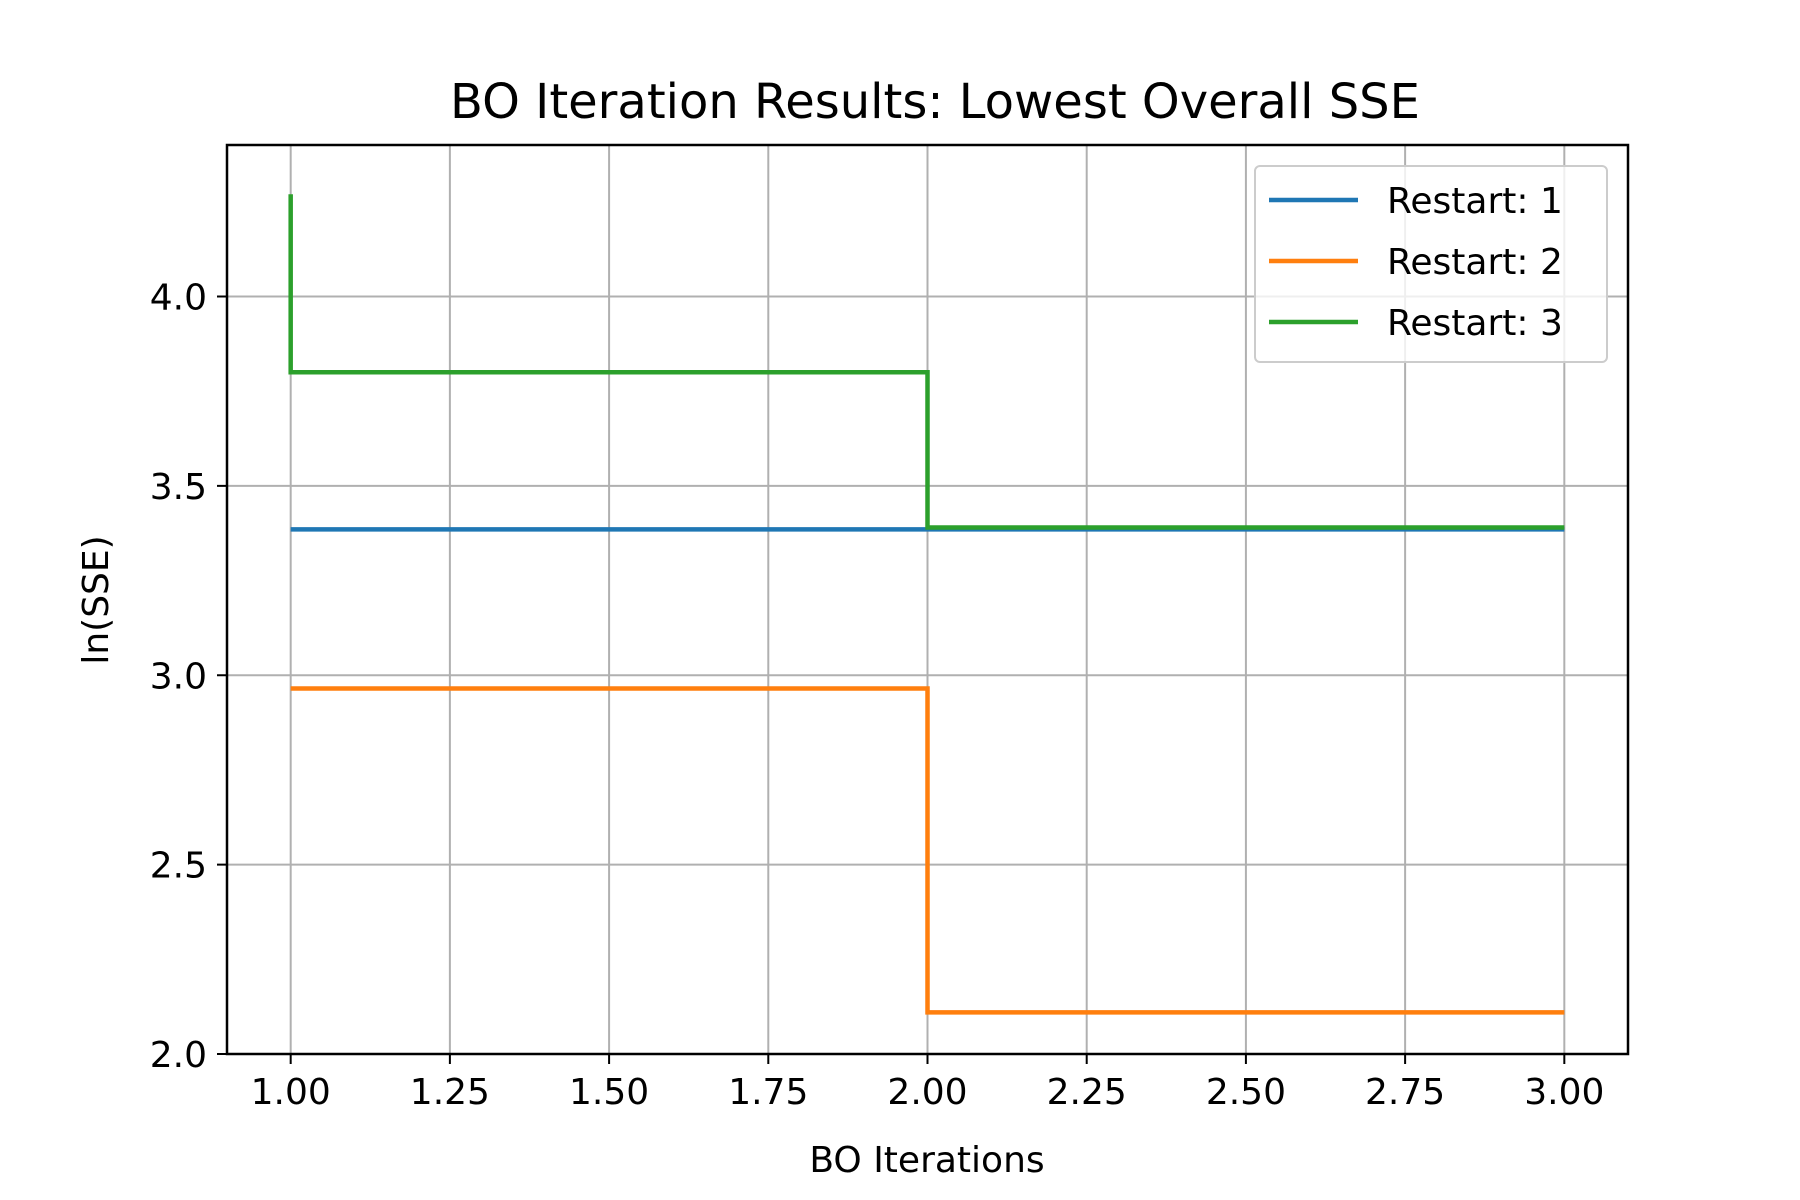  Describe the element at coordinates (291, 1092) in the screenshot. I see `x-tick-label: 1.00` at that location.